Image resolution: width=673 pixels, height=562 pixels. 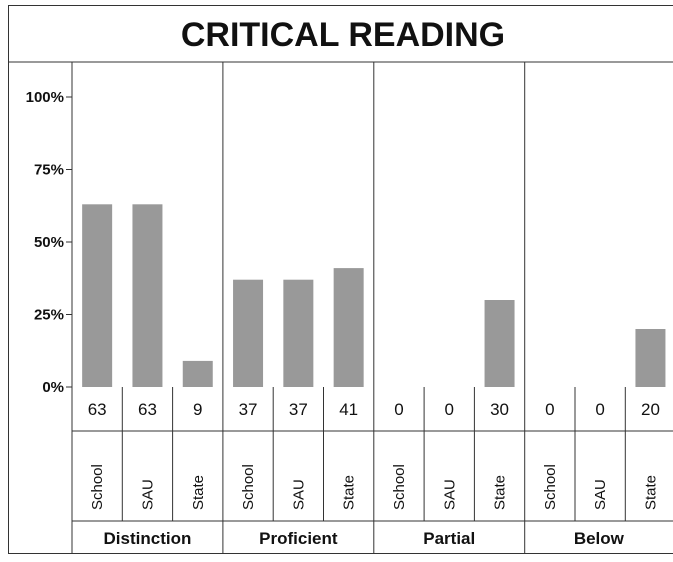 I want to click on value-label: 41, so click(x=348, y=409).